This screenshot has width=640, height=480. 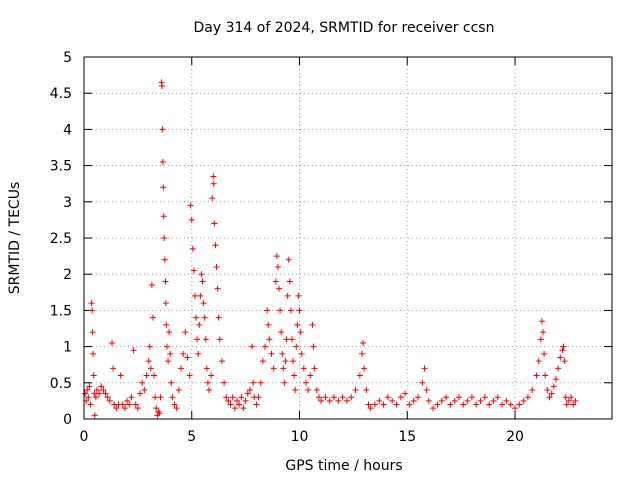 I want to click on y-tick-label: 5, so click(x=67, y=58).